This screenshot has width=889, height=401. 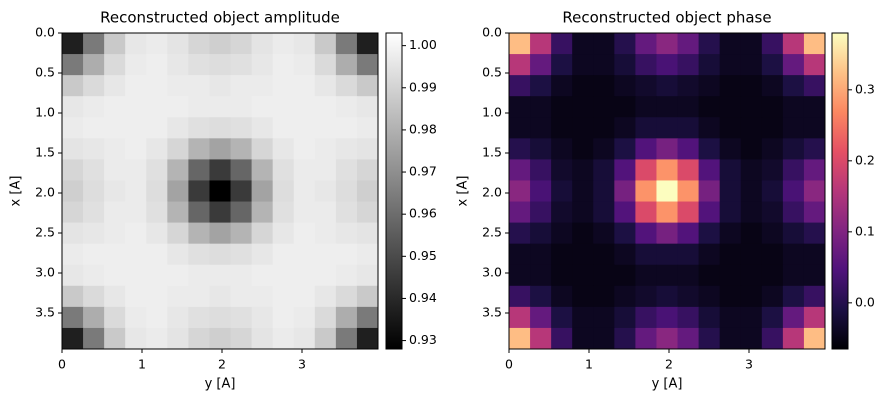 What do you see at coordinates (492, 32) in the screenshot?
I see `y-tick-label: 0.0` at bounding box center [492, 32].